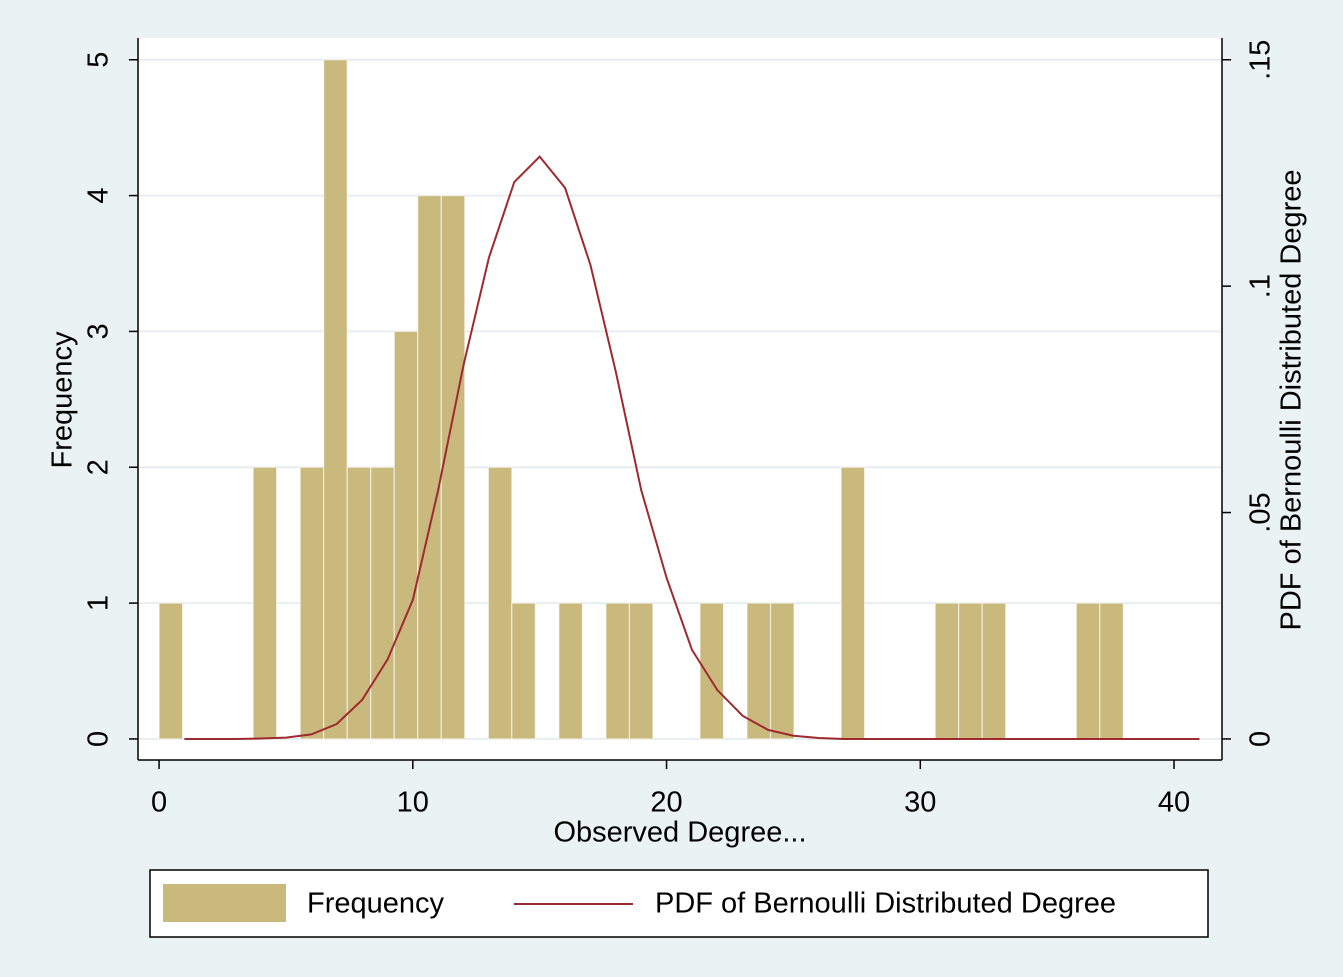  I want to click on x-tick-label: 0, so click(159, 803).